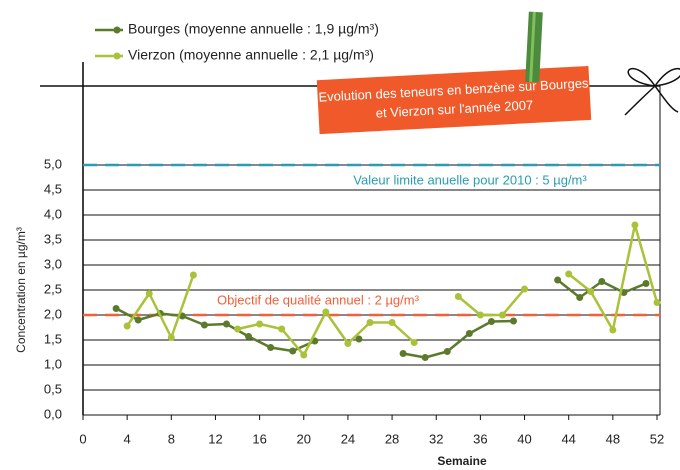  I want to click on clothespin, so click(534, 47).